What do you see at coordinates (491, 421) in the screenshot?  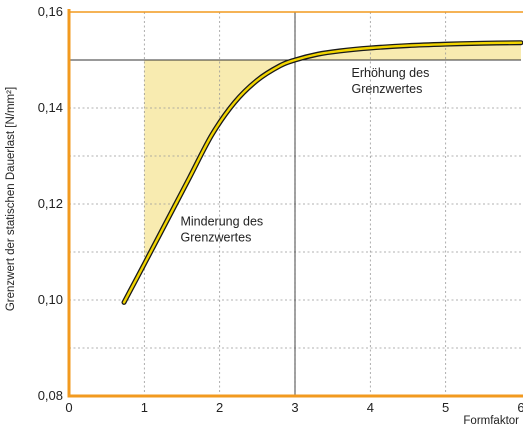 I see `x-axis-label: Formfaktor` at bounding box center [491, 421].